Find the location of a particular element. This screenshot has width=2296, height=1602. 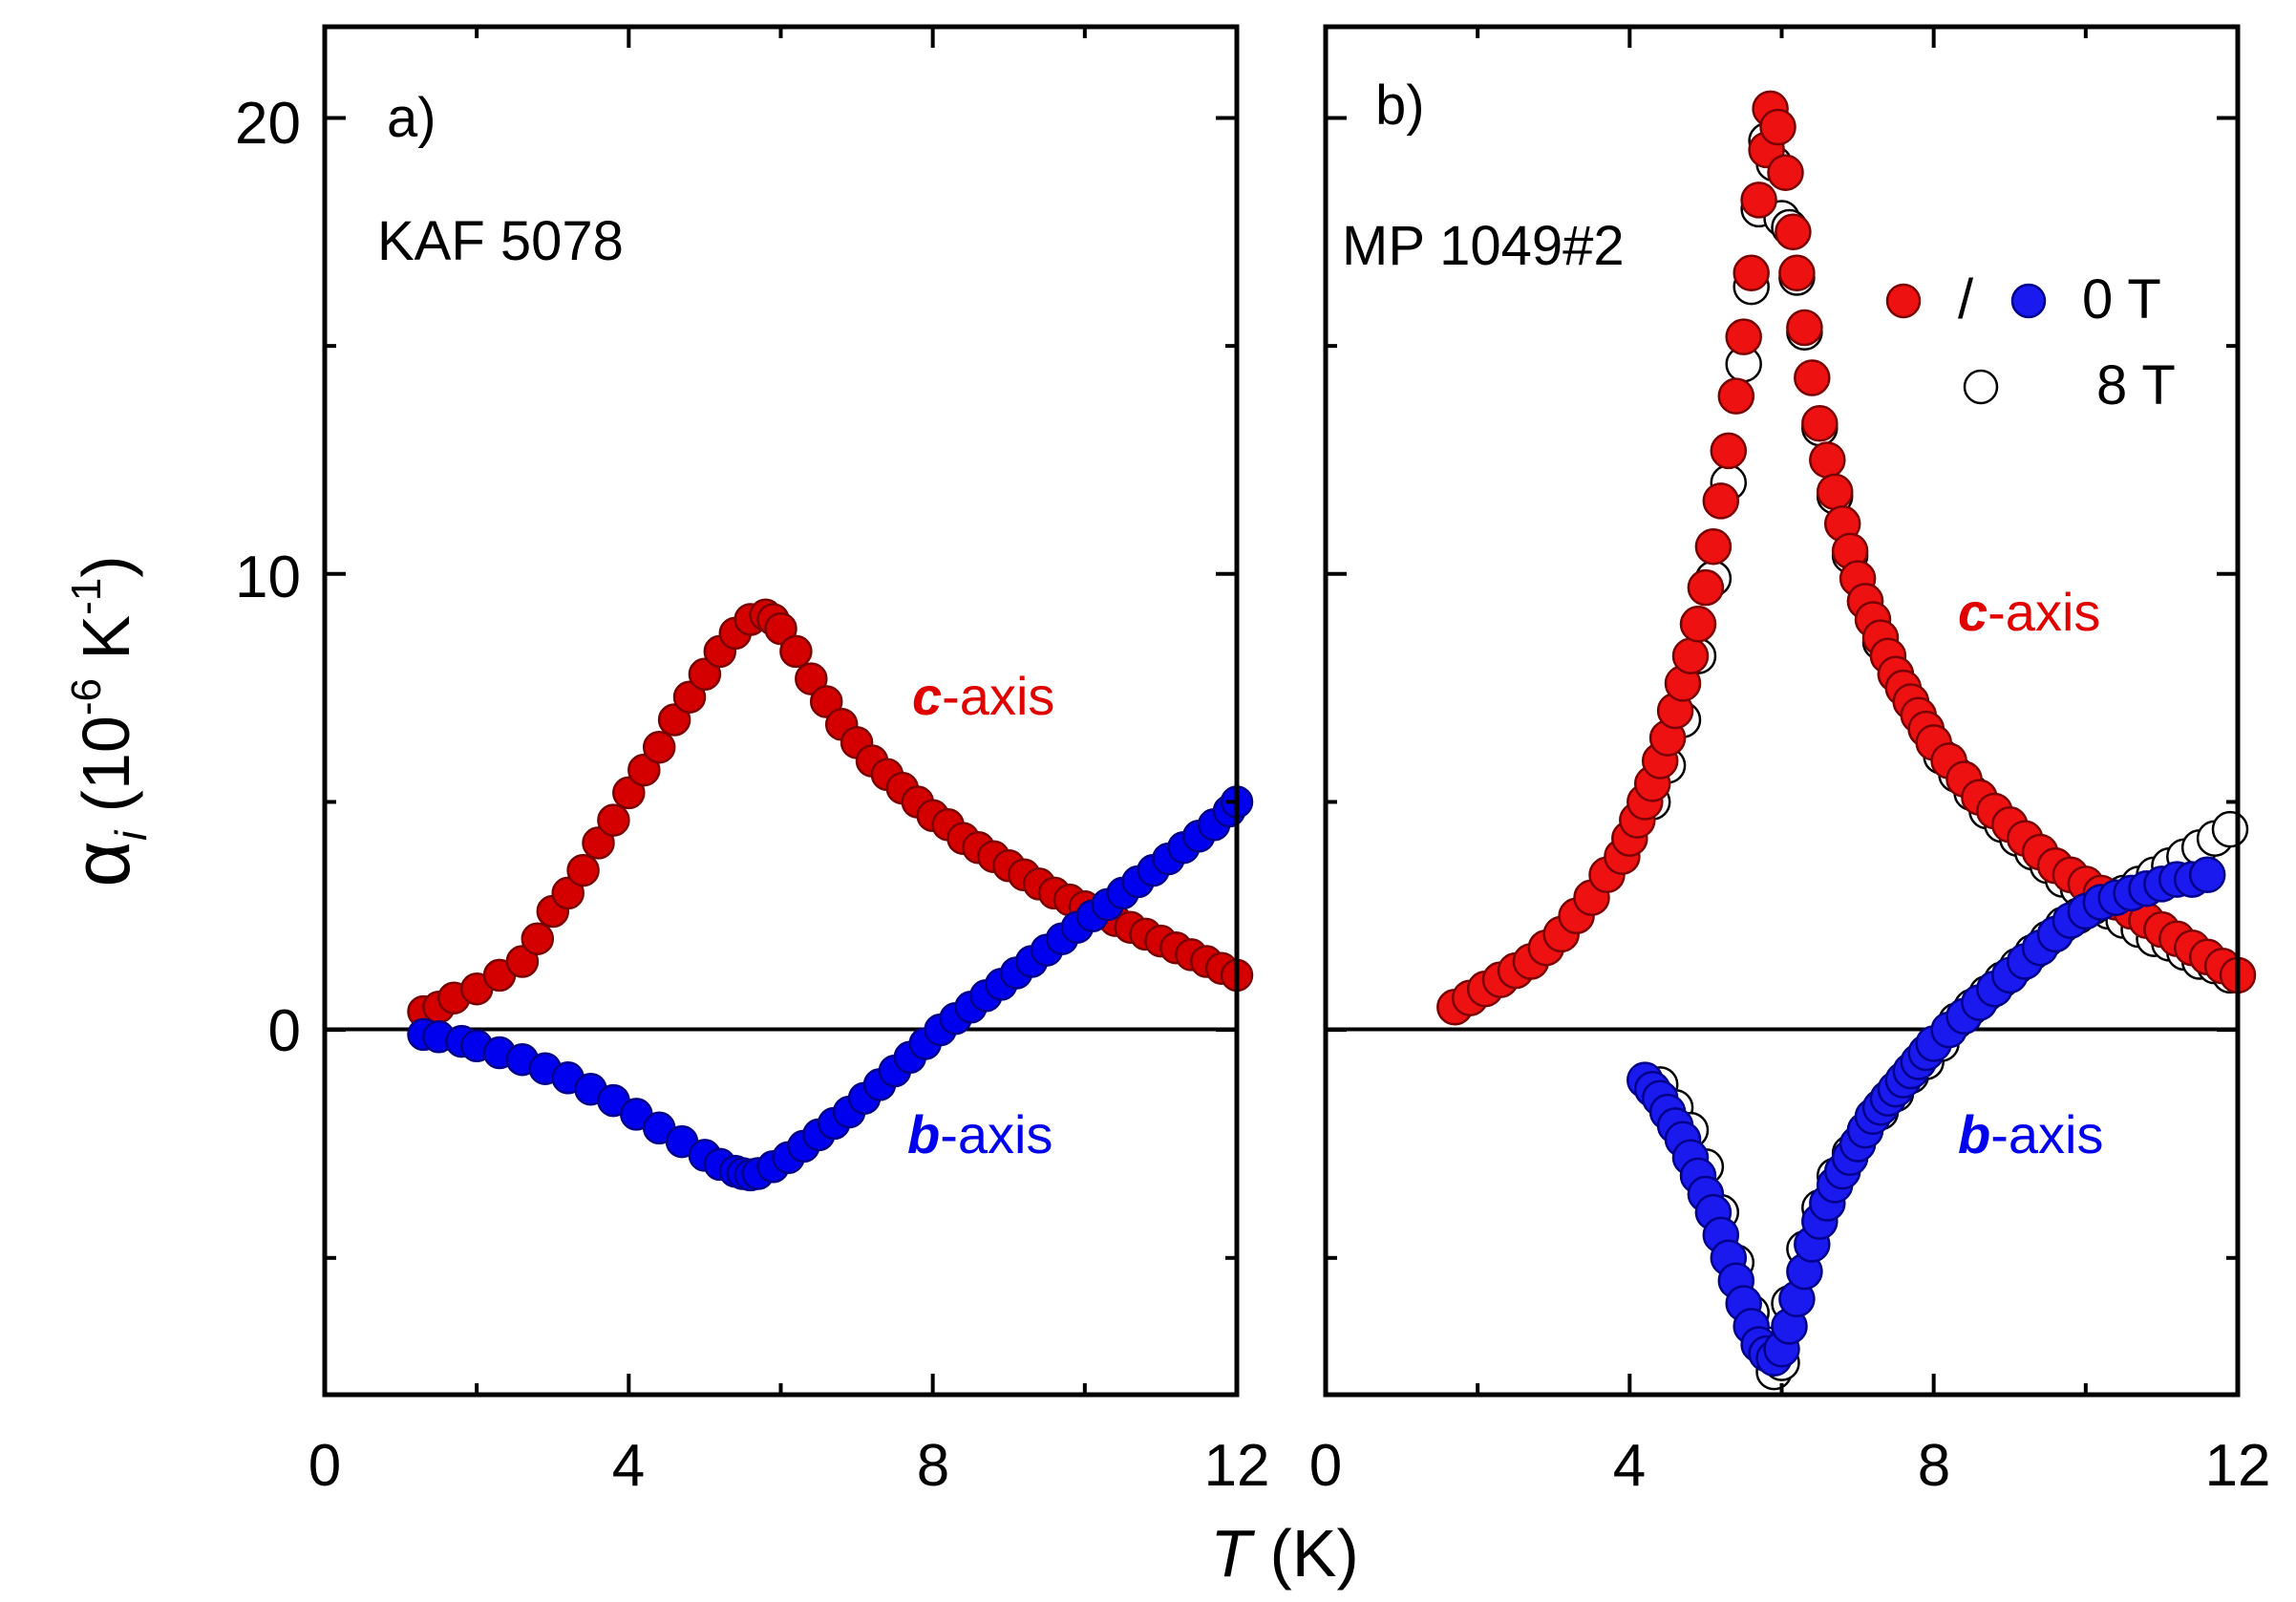

legend-red-marker is located at coordinates (1903, 301).